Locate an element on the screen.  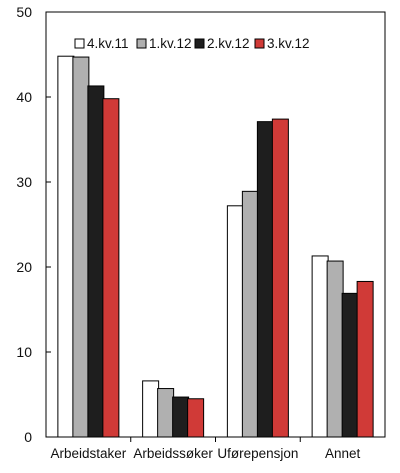
legend-label: 1.kv.12 is located at coordinates (170, 43).